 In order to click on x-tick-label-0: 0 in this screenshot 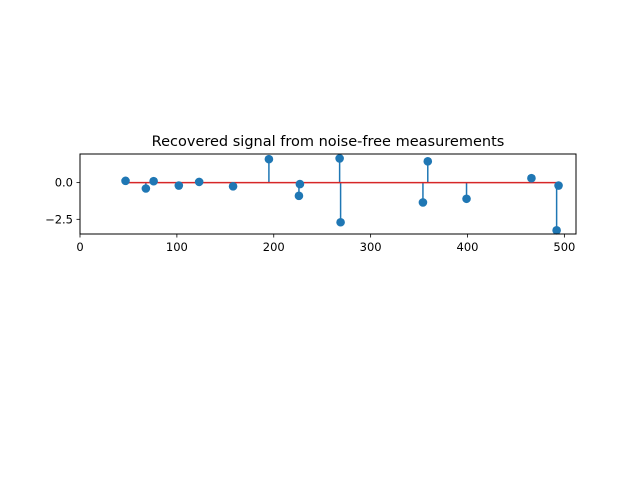, I will do `click(79, 247)`.